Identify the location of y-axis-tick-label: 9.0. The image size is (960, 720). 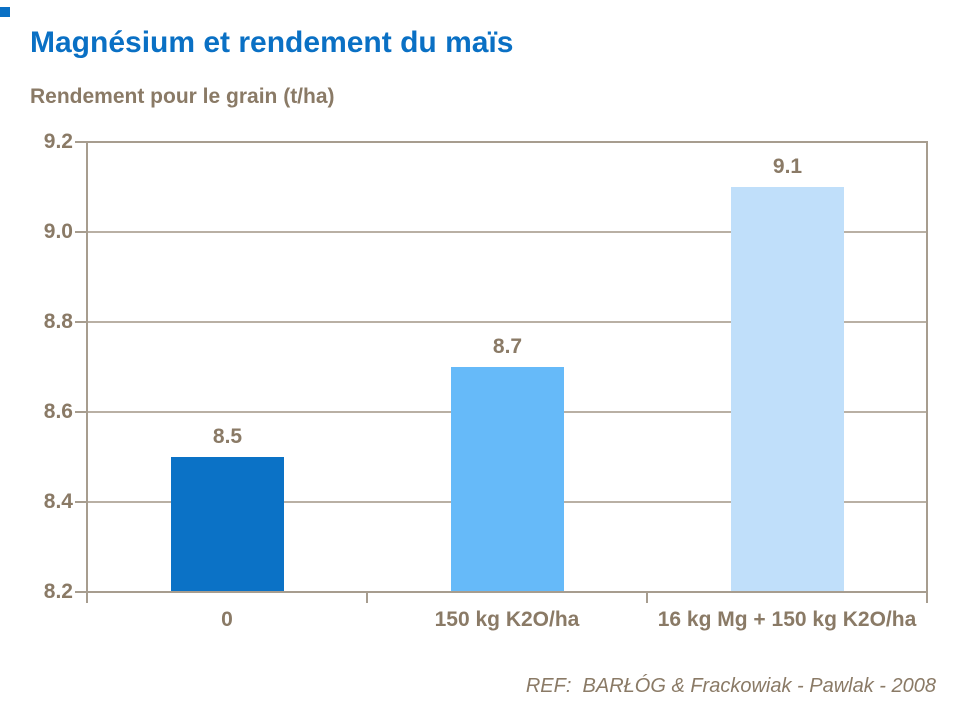
(58, 231).